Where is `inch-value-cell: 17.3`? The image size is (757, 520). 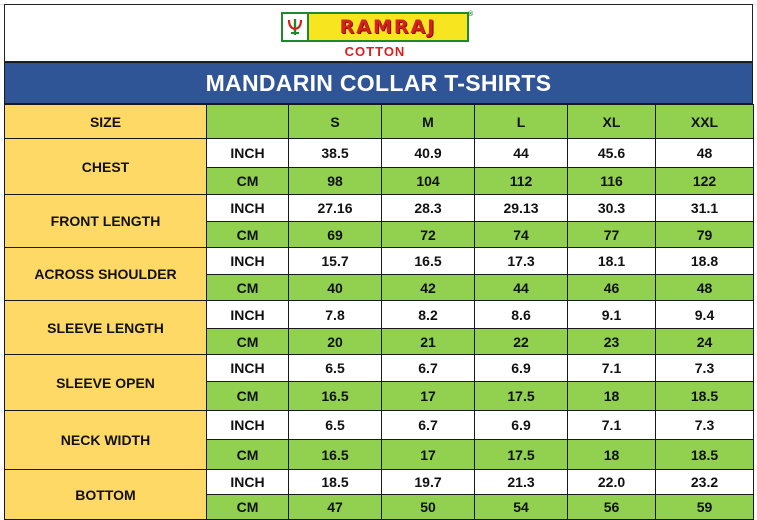
inch-value-cell: 17.3 is located at coordinates (521, 261).